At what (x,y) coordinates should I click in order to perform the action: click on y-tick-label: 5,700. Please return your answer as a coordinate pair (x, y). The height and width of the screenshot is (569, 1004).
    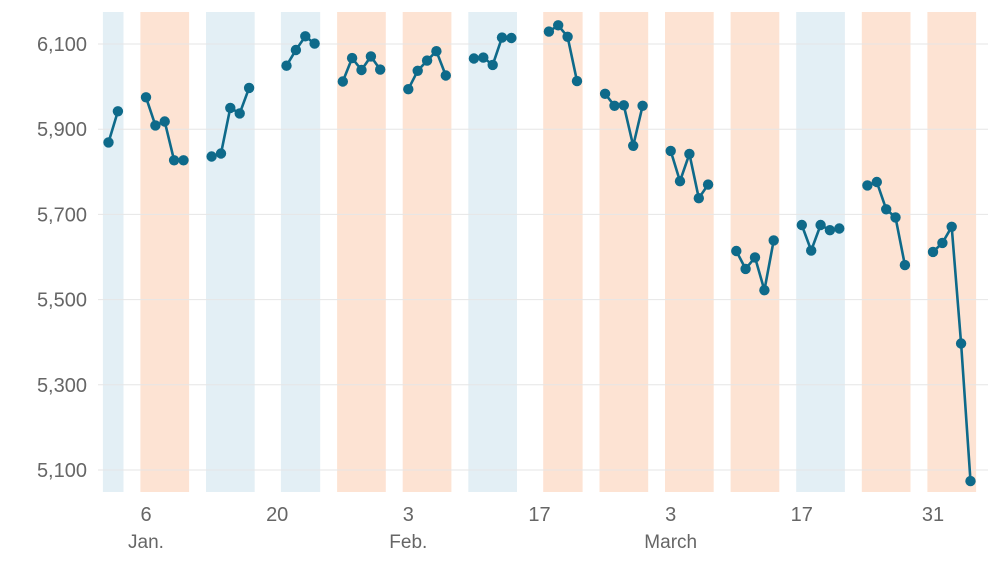
    Looking at the image, I should click on (62, 215).